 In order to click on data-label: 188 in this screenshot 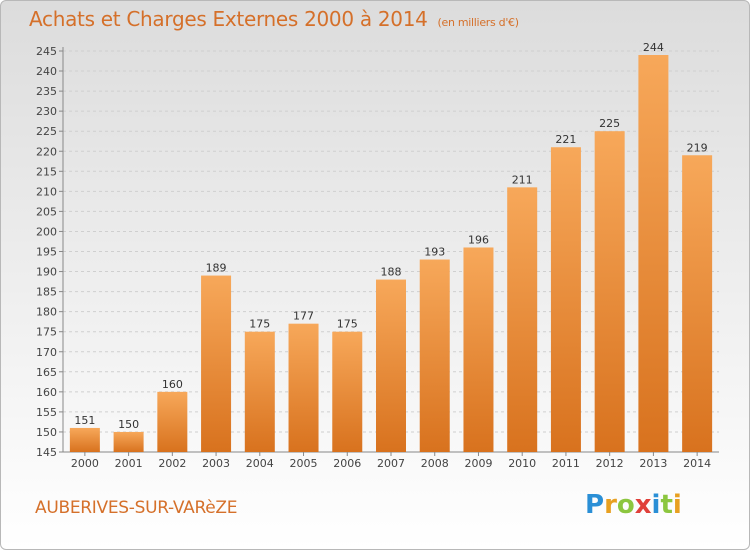, I will do `click(391, 272)`.